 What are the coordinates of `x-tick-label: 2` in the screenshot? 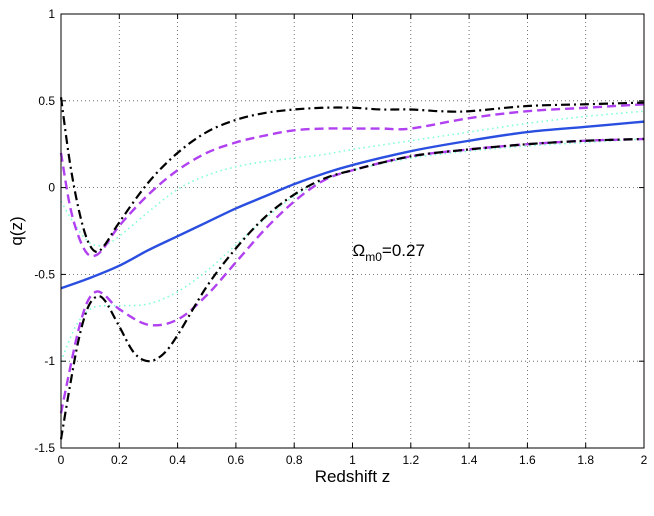 It's located at (644, 460).